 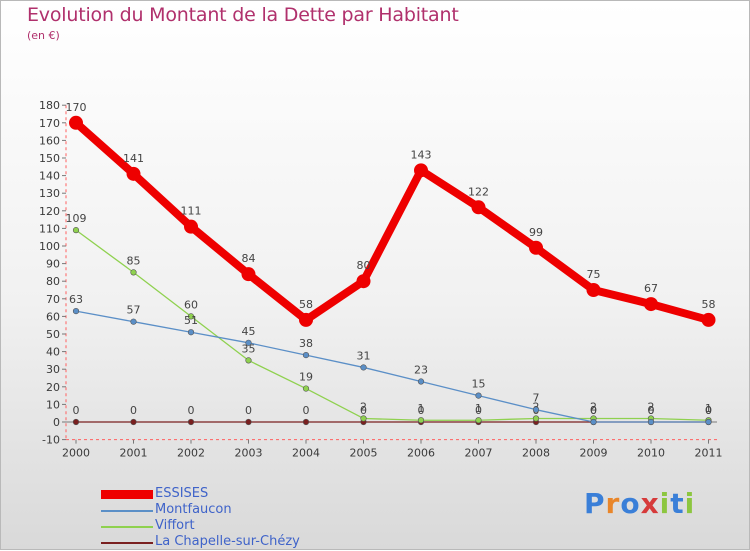 I want to click on data-label: 109, so click(x=76, y=218).